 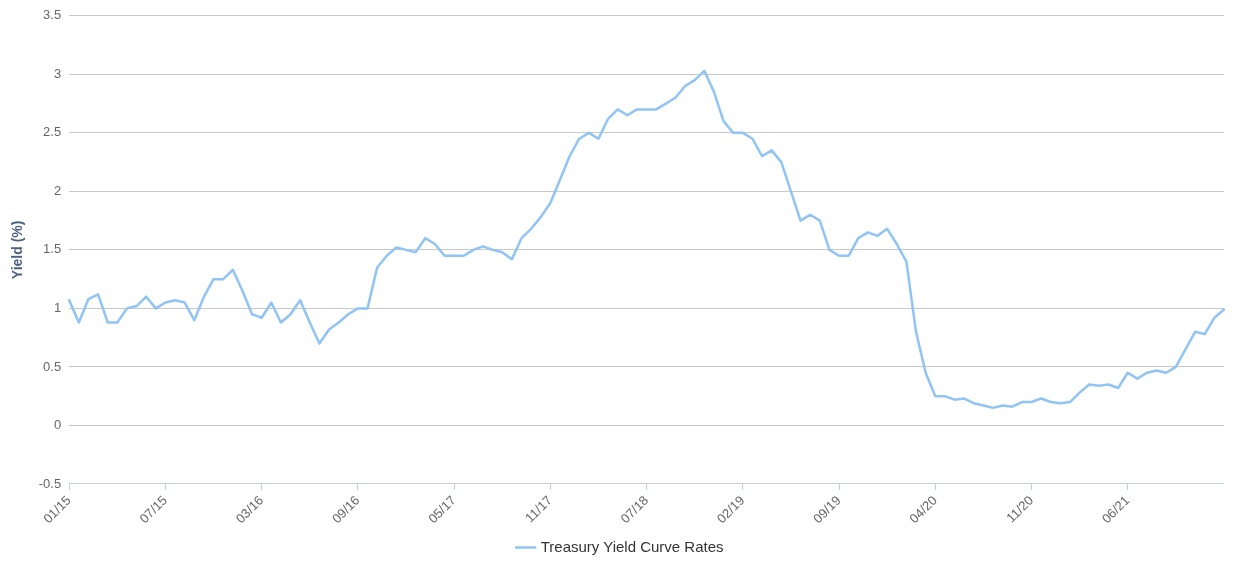 I want to click on y-tick-label: 3, so click(x=57, y=73).